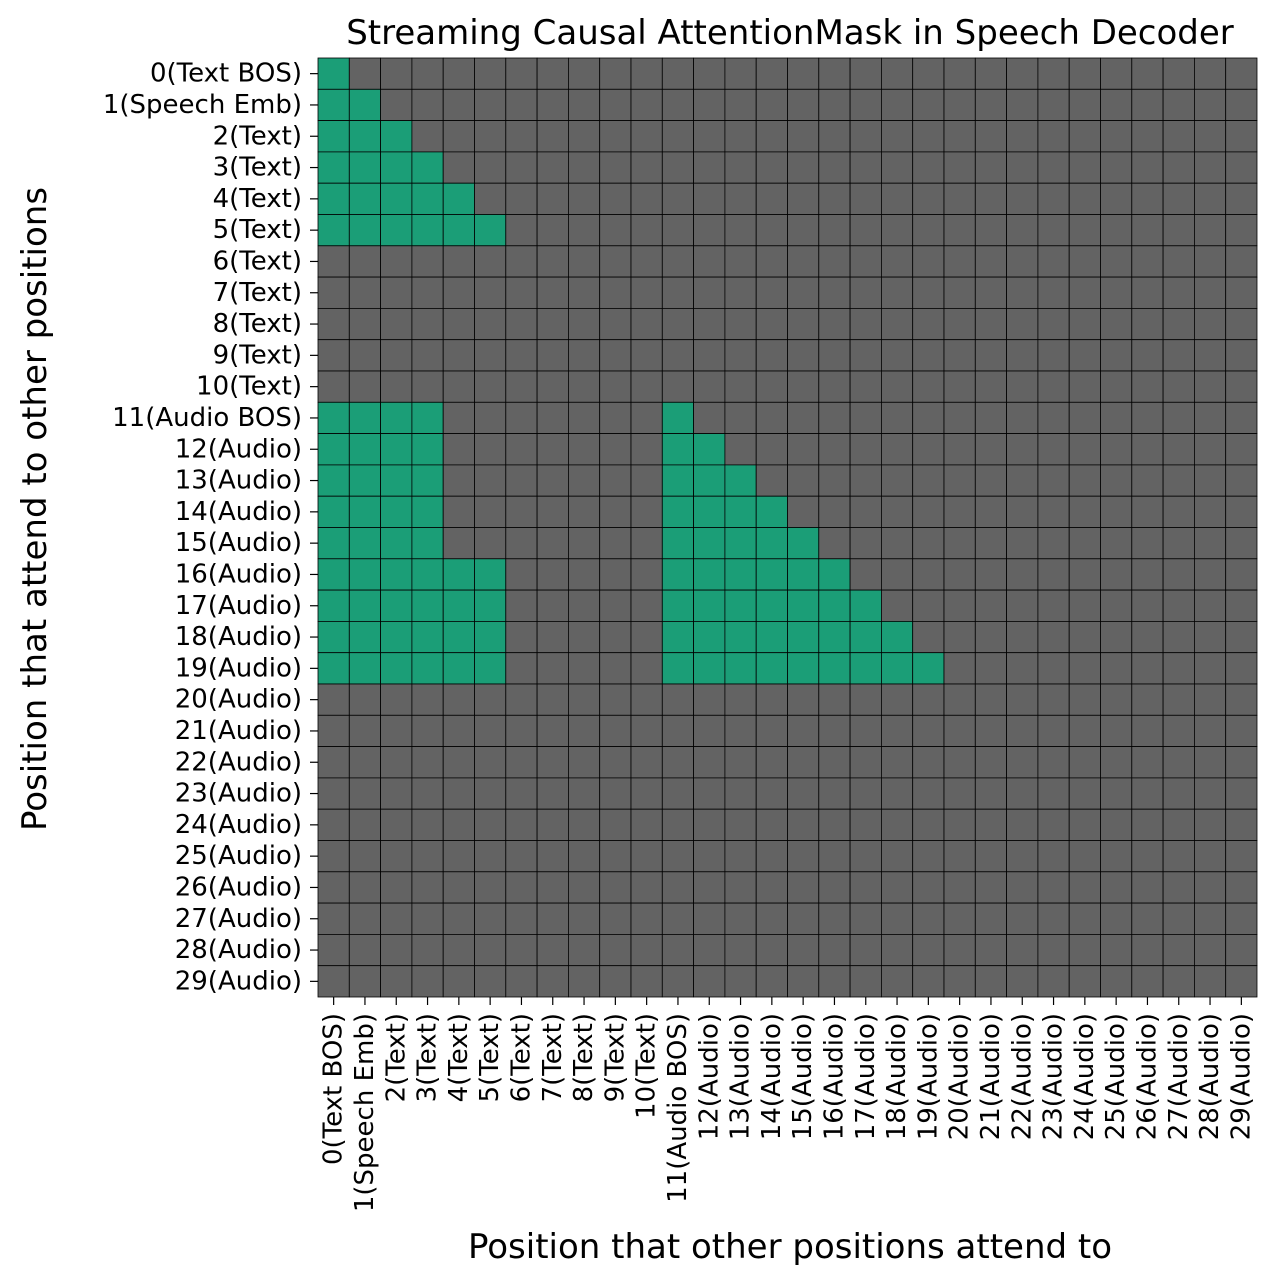 This screenshot has height=1279, width=1280. What do you see at coordinates (678, 1108) in the screenshot?
I see `column-tick-label: 11(Audio BOS)` at bounding box center [678, 1108].